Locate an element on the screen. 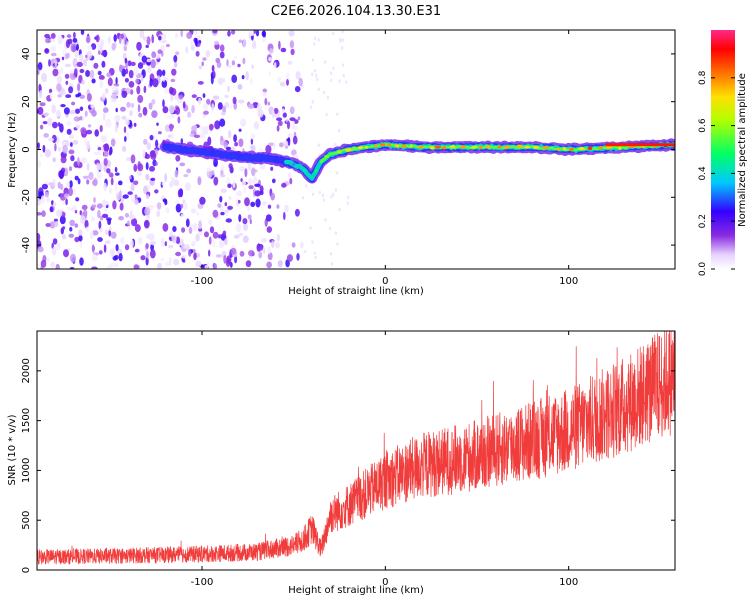 The width and height of the screenshot is (750, 600). x-tick-label: -100 is located at coordinates (202, 582).